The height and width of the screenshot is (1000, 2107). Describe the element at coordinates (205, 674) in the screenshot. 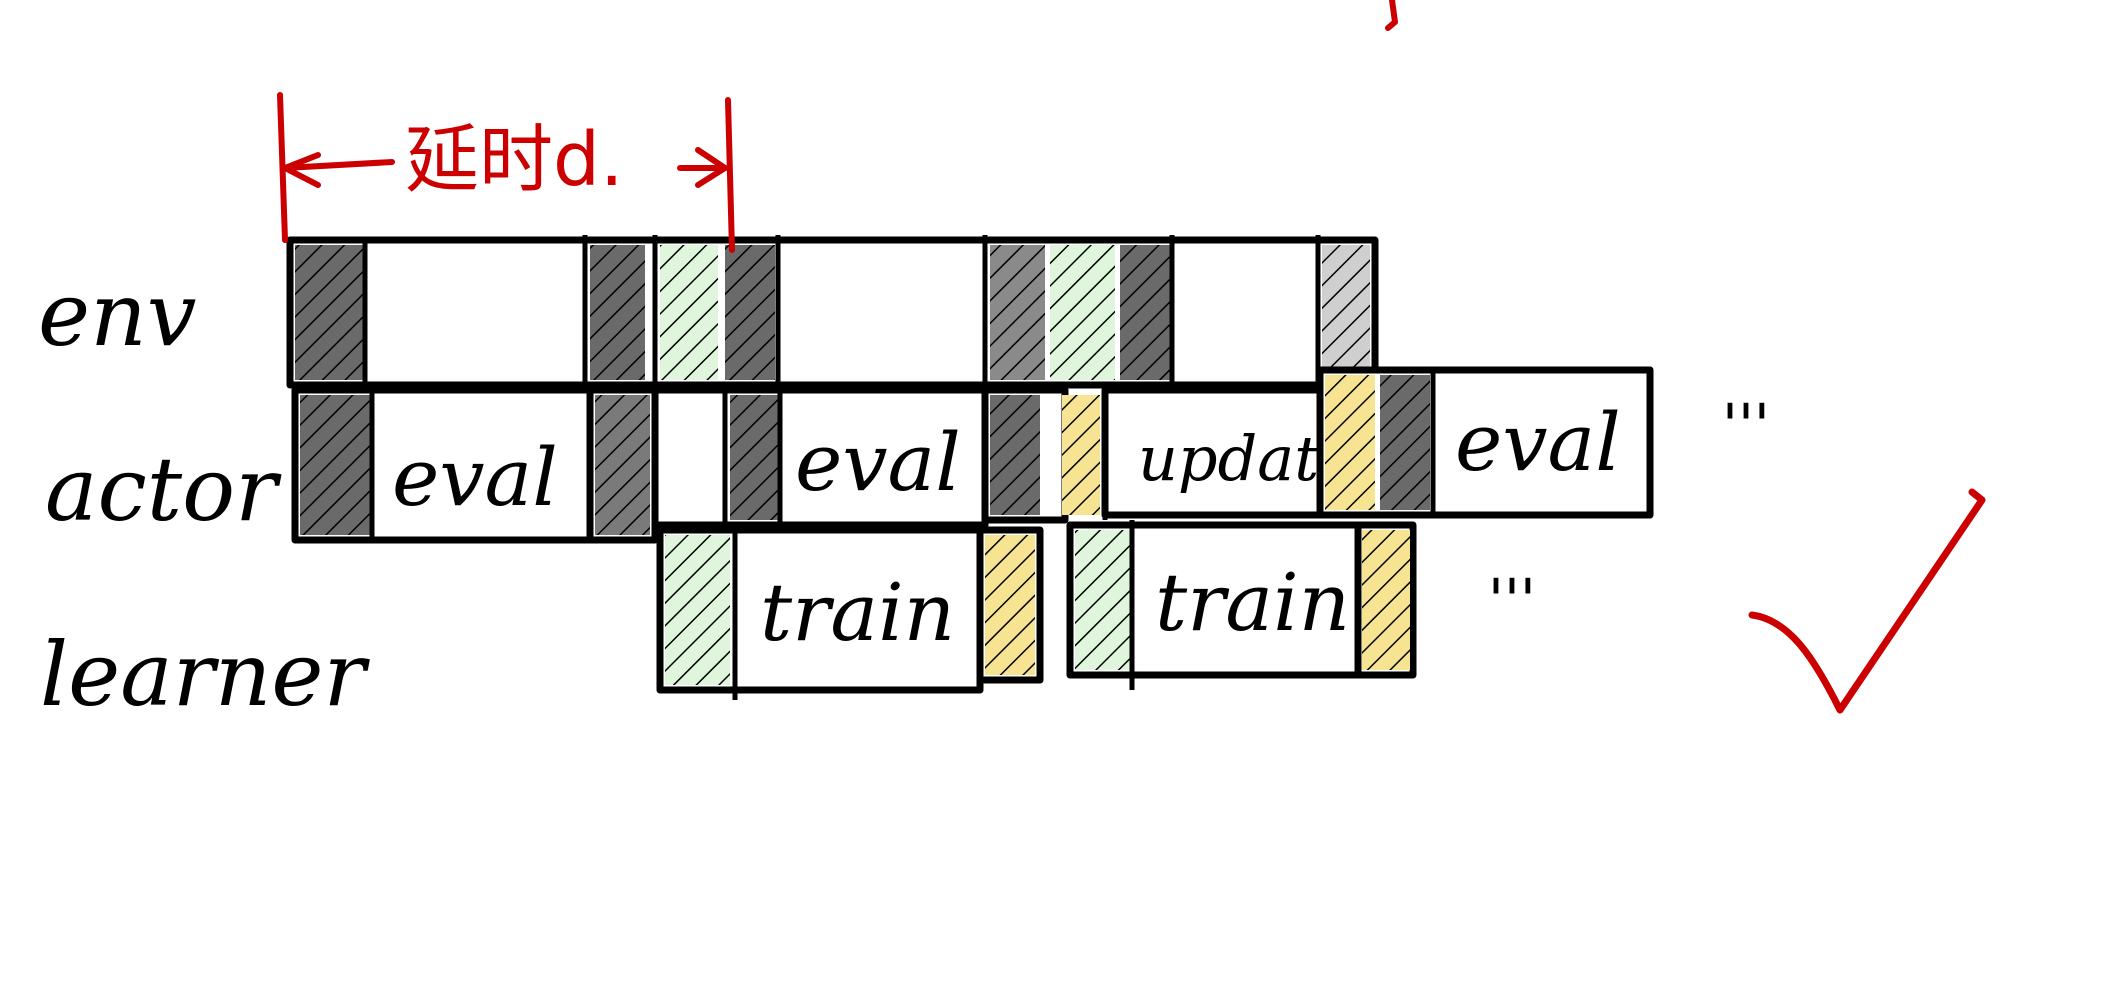

I see `lane-label-learner: learner` at that location.